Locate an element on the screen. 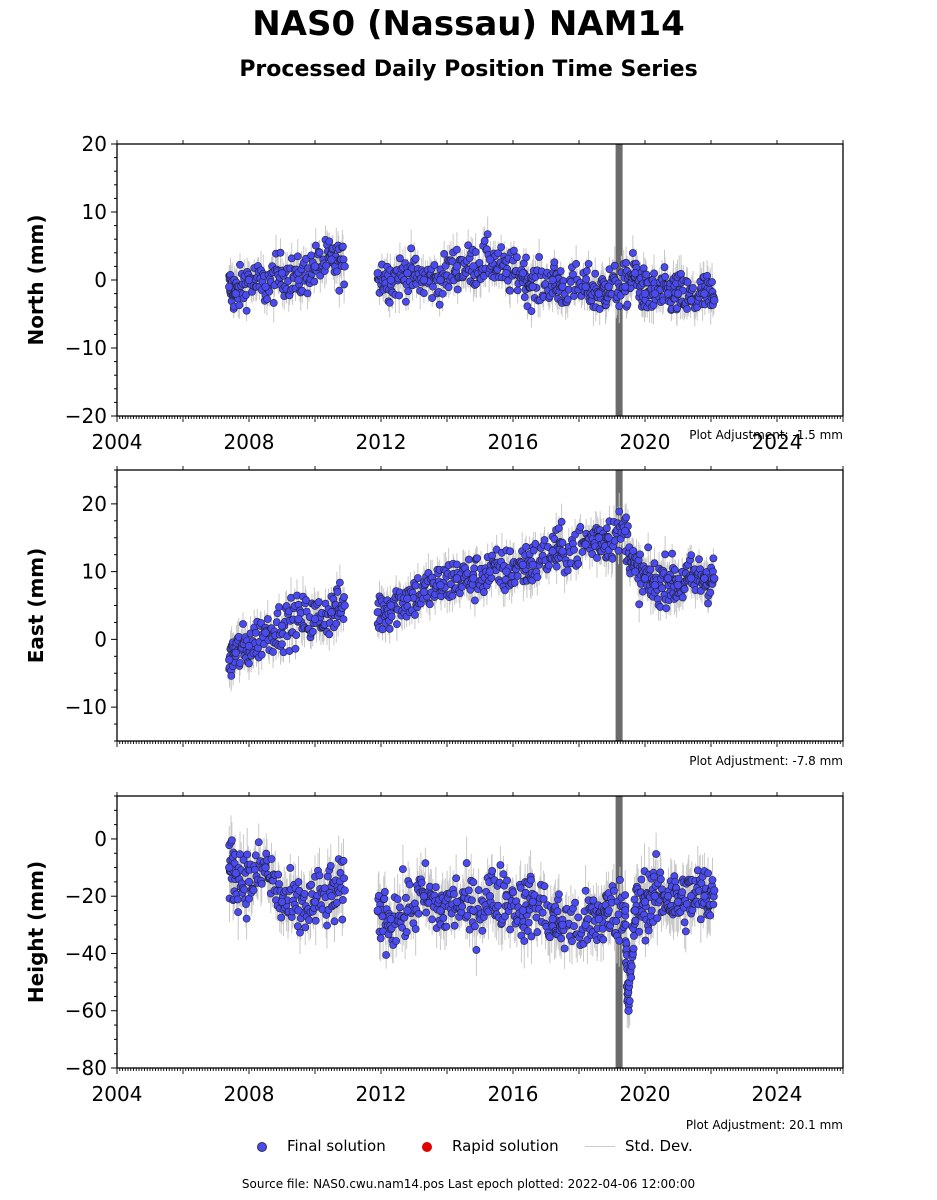  north-y-tick-label: −10 is located at coordinates (86, 348).